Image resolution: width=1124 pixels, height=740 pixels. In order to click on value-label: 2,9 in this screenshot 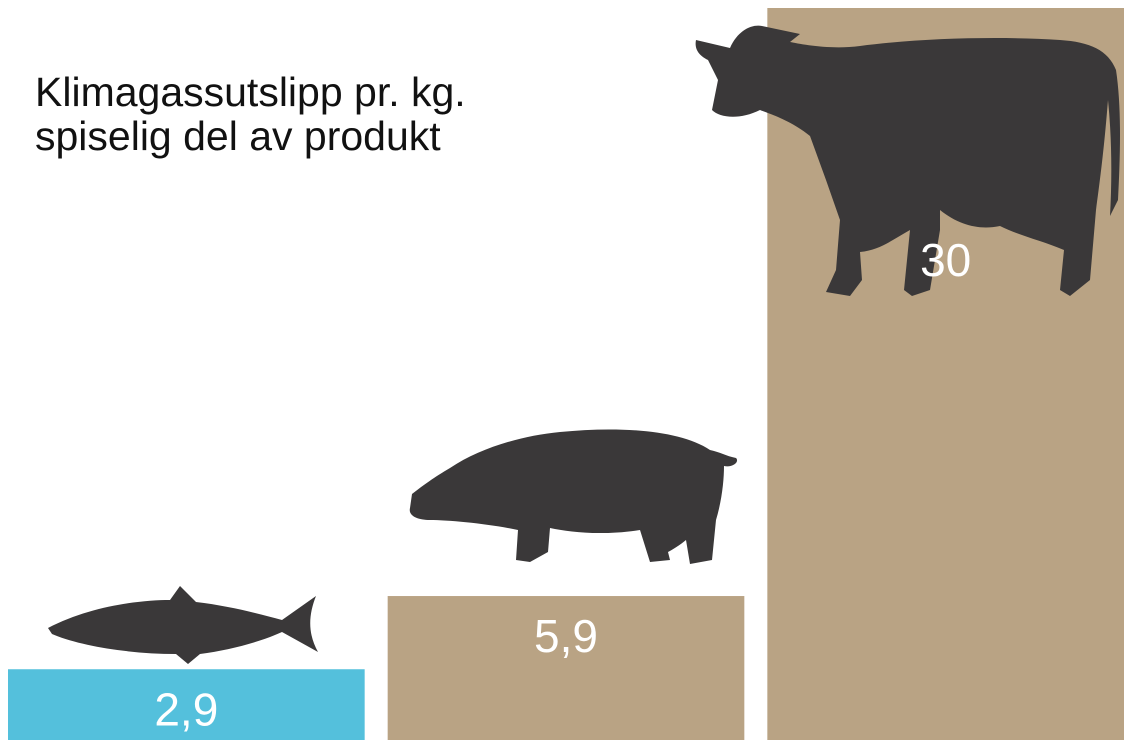, I will do `click(186, 709)`.